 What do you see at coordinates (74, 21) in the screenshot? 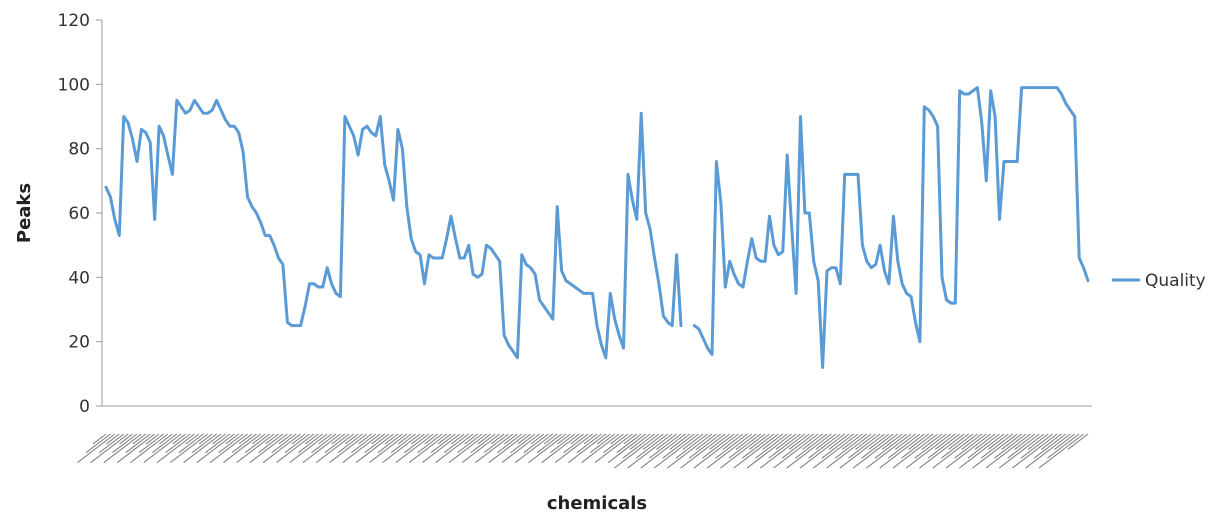
I see `y-tick-label: 120` at bounding box center [74, 21].